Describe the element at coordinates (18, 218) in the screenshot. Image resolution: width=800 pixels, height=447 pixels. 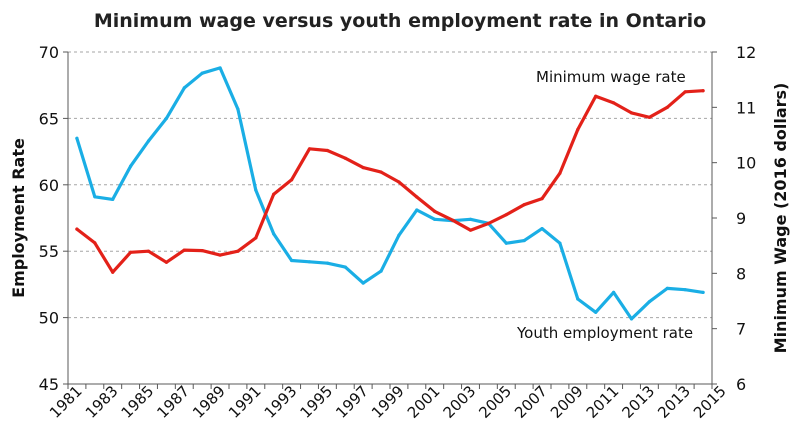
I see `y-axis-left-label: Employment Rate` at that location.